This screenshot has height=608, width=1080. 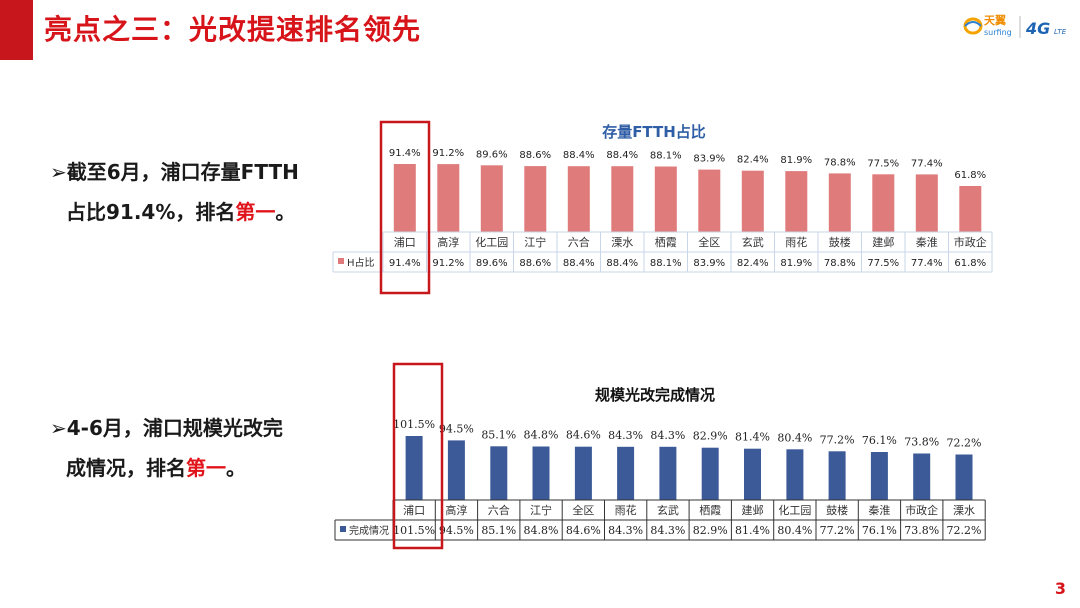 What do you see at coordinates (498, 530) in the screenshot?
I see `table-value: 85.1%` at bounding box center [498, 530].